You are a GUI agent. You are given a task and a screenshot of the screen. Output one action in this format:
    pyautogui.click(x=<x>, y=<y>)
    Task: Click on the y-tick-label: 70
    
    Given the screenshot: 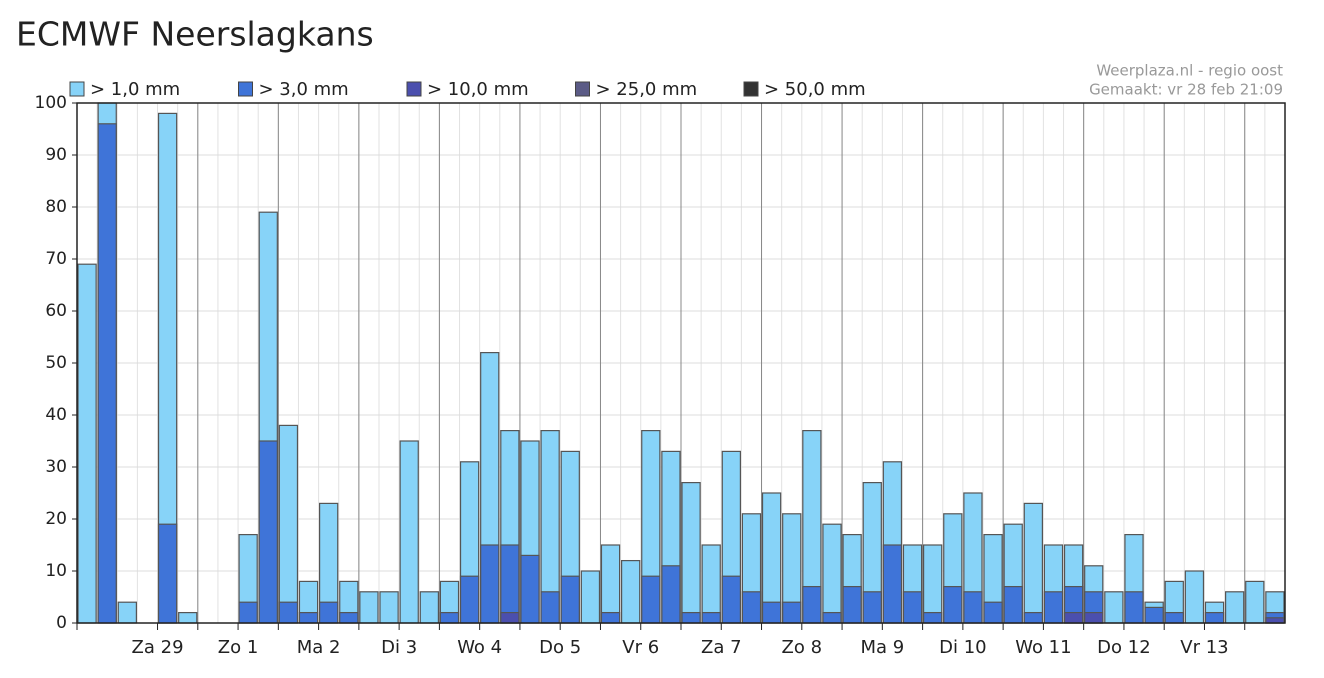 What is the action you would take?
    pyautogui.click(x=56, y=259)
    